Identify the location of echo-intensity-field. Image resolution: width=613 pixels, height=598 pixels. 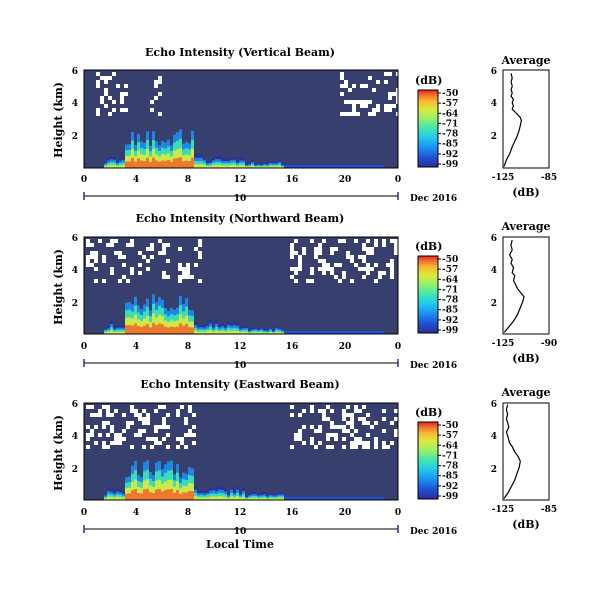
(244, 148).